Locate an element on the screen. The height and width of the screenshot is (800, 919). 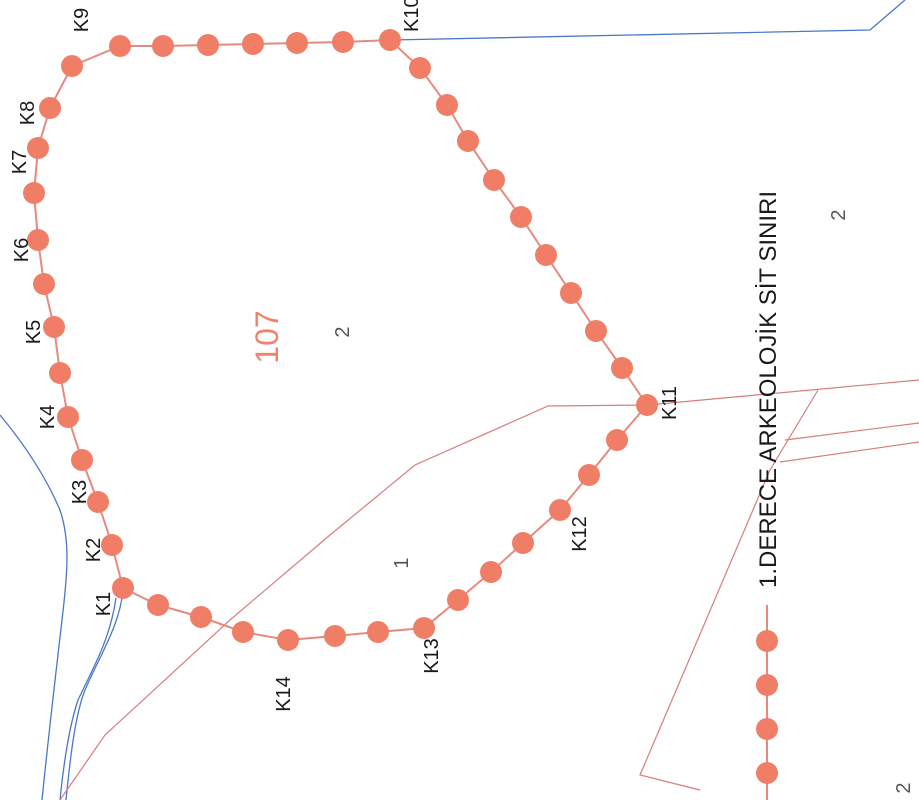
vertex-label-k10: K10 is located at coordinates (412, 16).